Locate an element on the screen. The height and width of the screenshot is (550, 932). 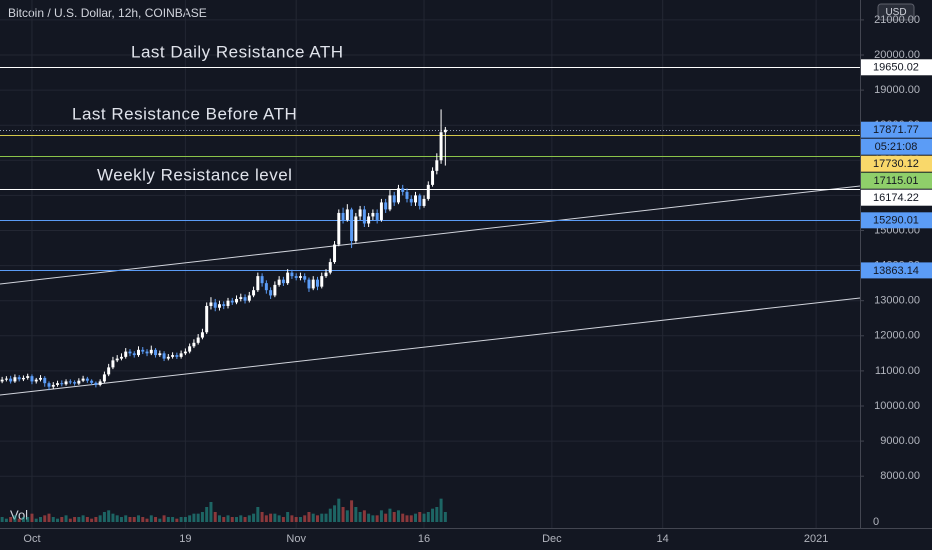
countdown: 05:21:08 is located at coordinates (896, 147).